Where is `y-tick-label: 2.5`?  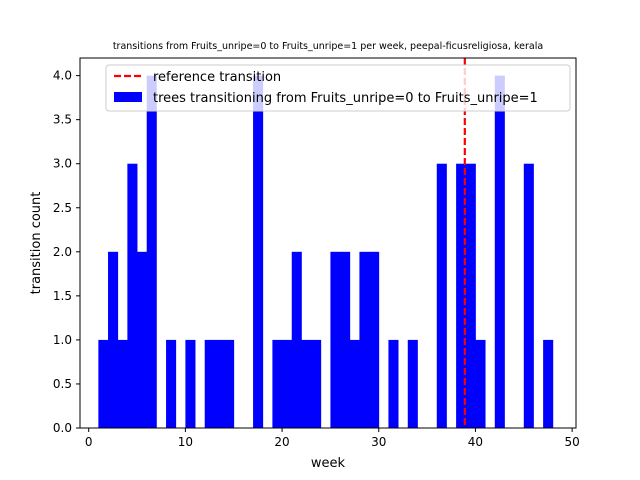
y-tick-label: 2.5 is located at coordinates (62, 208).